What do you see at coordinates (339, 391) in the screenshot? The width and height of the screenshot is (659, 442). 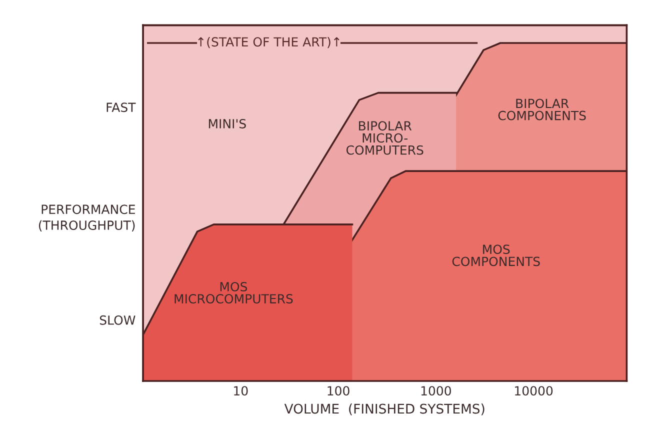 I see `x-tick-label: 100` at bounding box center [339, 391].